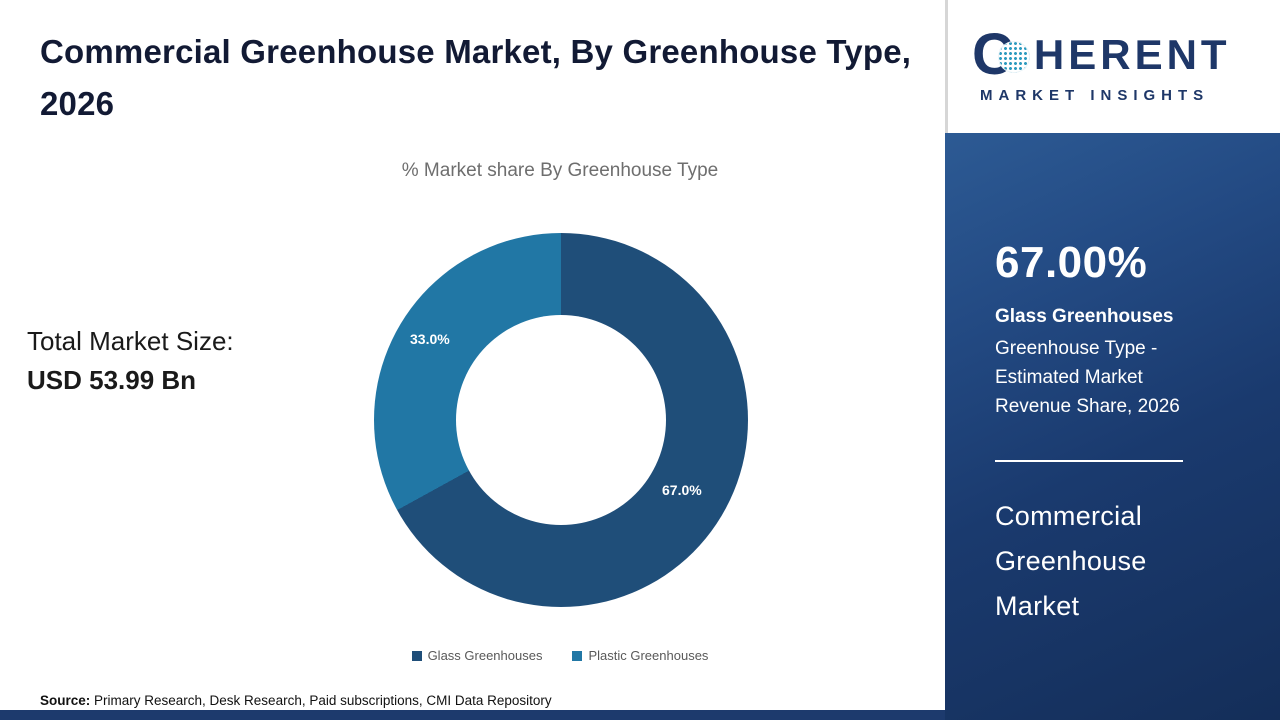 This screenshot has height=720, width=1280. Describe the element at coordinates (577, 655) in the screenshot. I see `legend-swatch-plastic` at that location.